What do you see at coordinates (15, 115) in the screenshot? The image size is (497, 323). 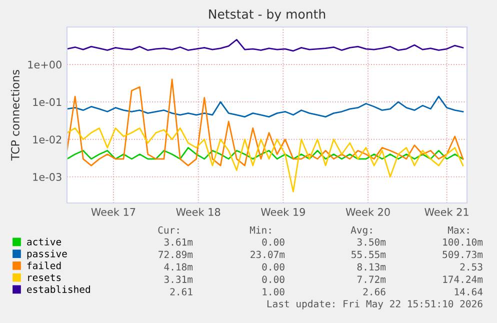 I see `y-axis-title: TCP connections` at bounding box center [15, 115].